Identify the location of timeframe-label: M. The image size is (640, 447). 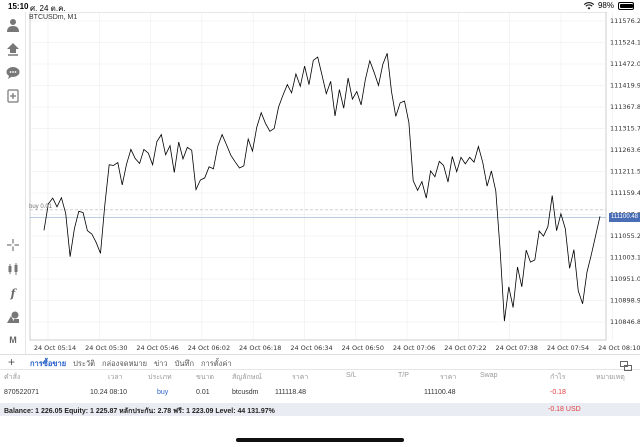
(13, 340).